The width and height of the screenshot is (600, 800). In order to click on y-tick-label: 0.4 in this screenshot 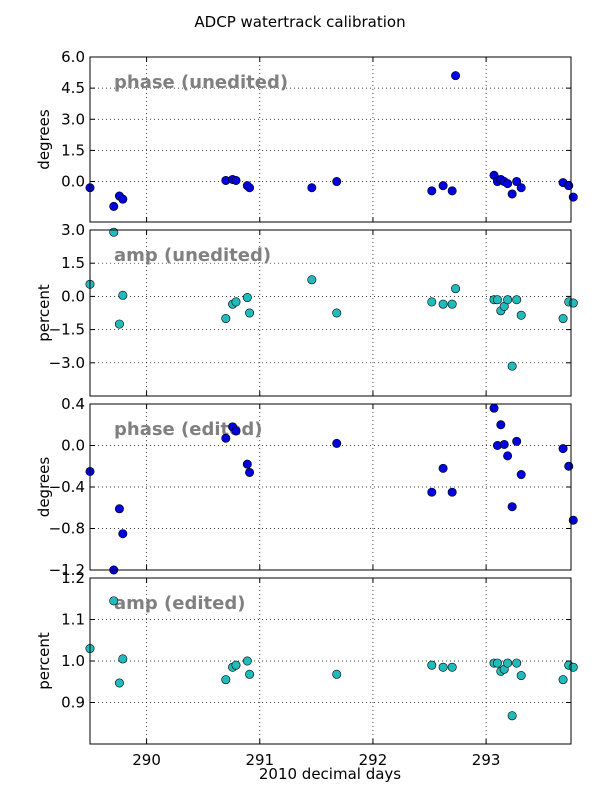, I will do `click(73, 404)`.